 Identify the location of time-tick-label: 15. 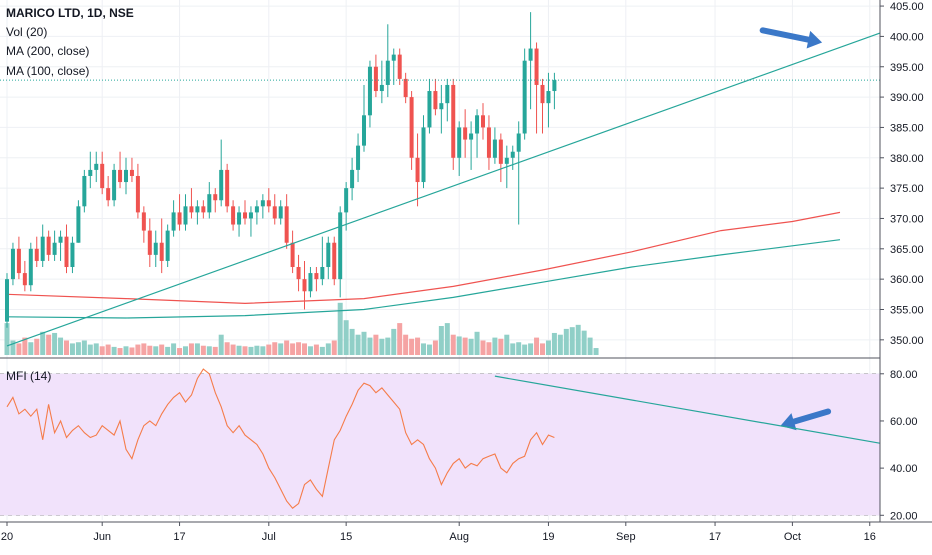
(346, 537).